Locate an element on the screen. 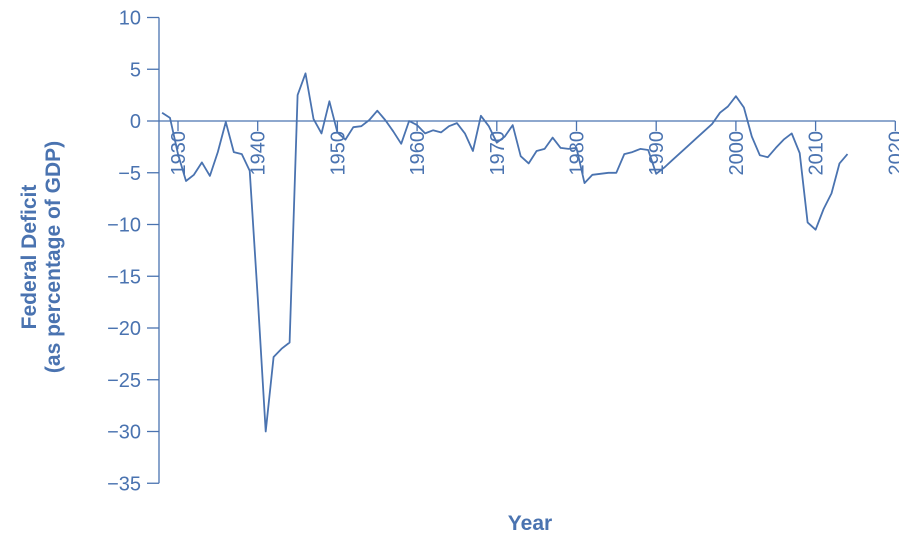 The width and height of the screenshot is (899, 535). x-axis-title: Year is located at coordinates (530, 523).